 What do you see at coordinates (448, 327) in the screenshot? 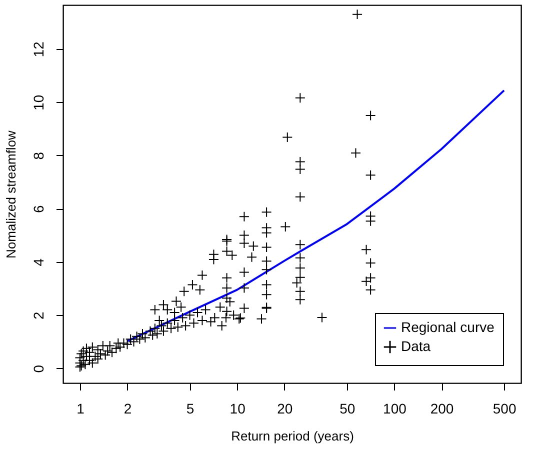
I see `legend-label: Regional curve` at bounding box center [448, 327].